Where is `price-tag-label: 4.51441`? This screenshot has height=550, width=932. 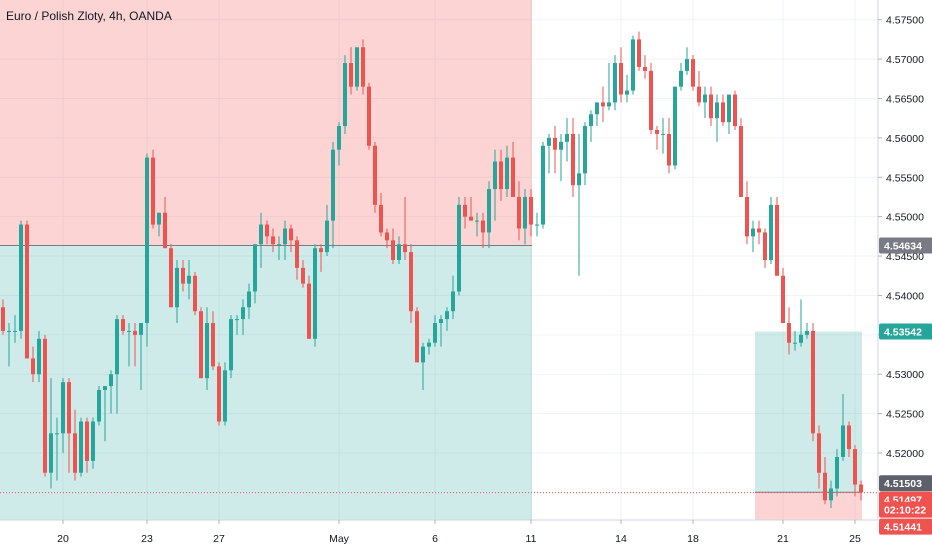 price-tag-label: 4.51441 is located at coordinates (903, 528).